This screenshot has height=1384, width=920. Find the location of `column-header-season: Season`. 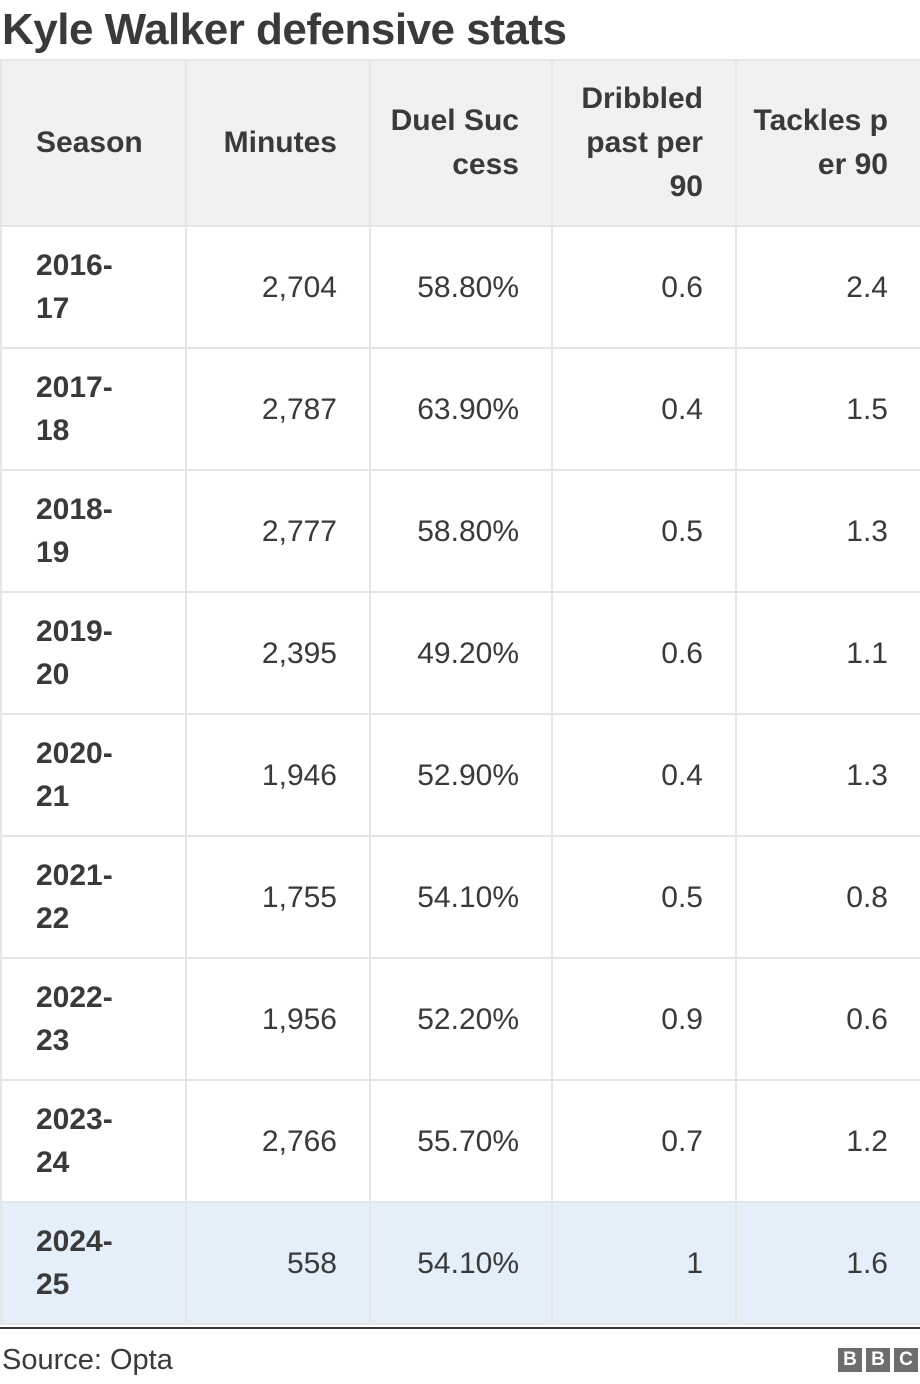

column-header-season: Season is located at coordinates (93, 143).